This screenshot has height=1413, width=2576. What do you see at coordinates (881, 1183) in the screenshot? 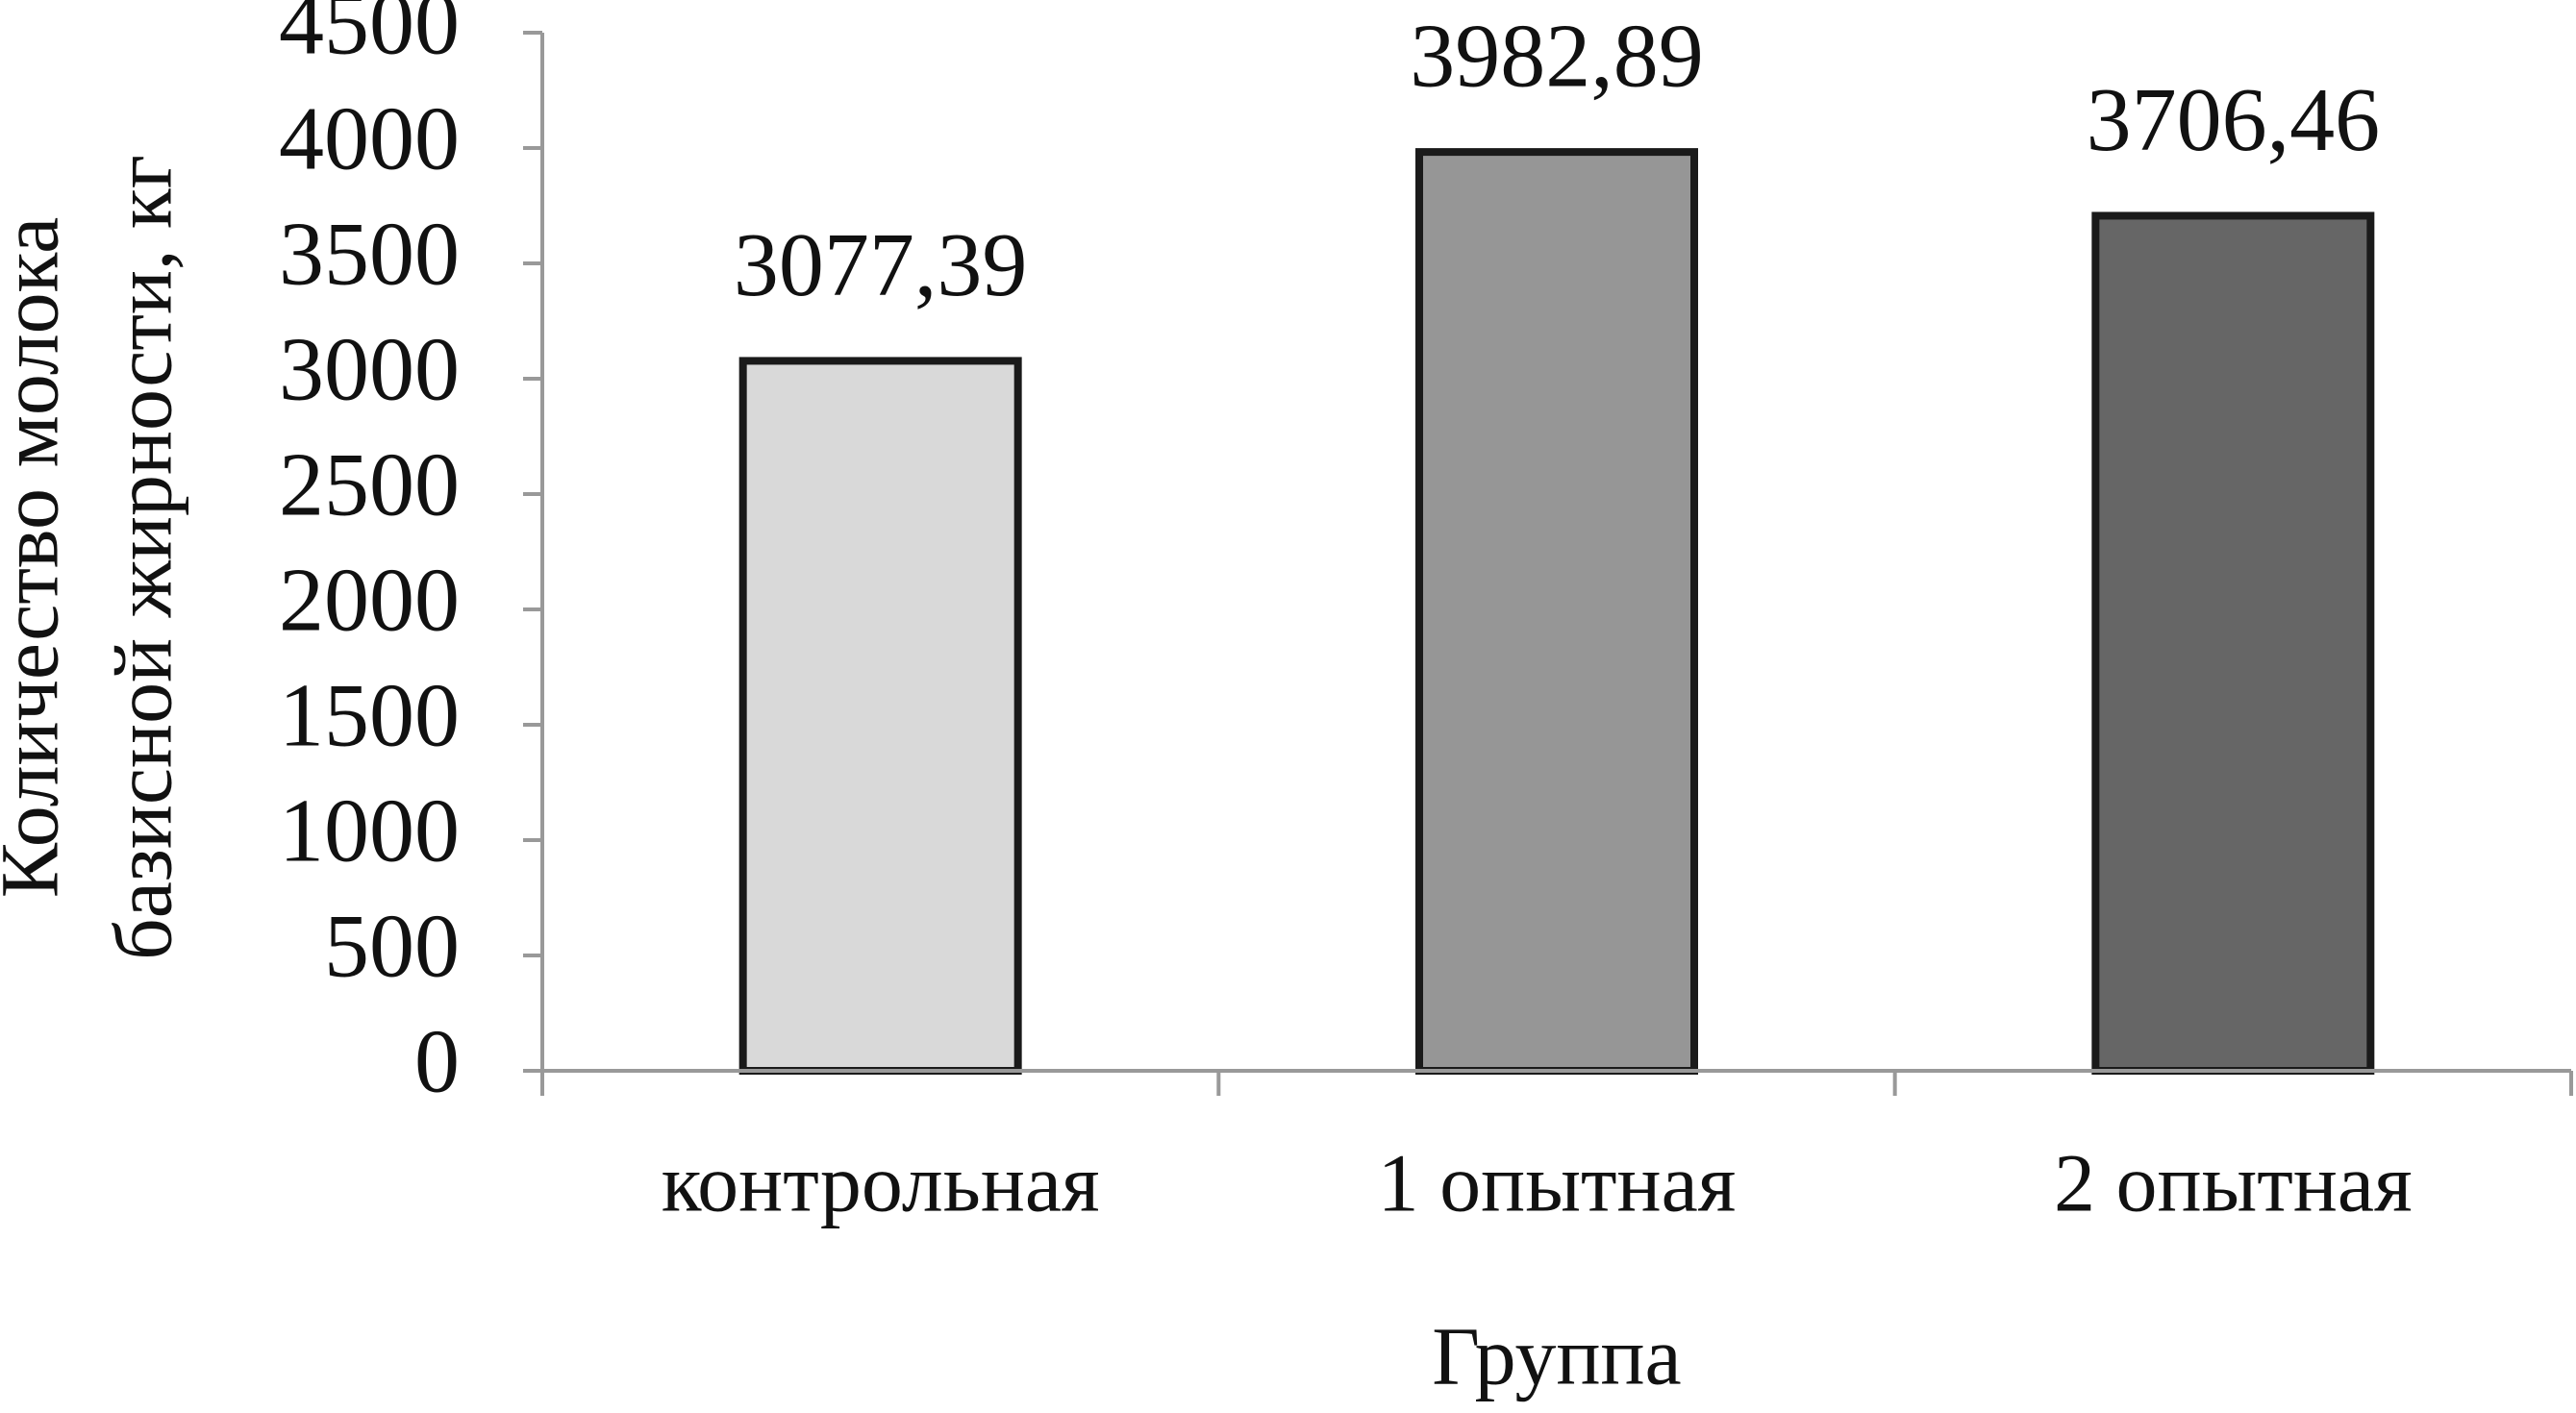
I see `x-tick-label: контрольная` at bounding box center [881, 1183].